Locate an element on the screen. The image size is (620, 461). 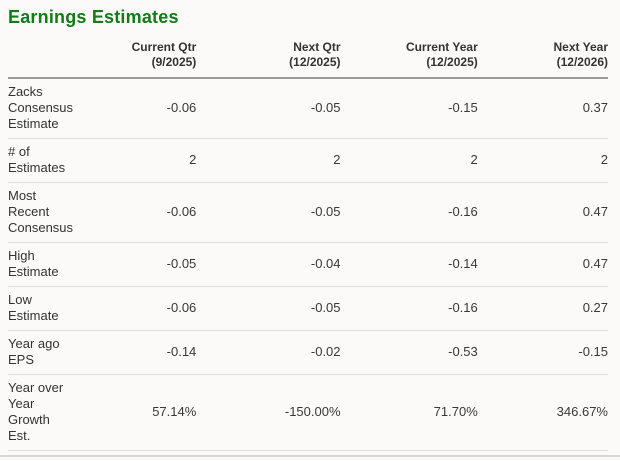
column-header-label: Next Qtr is located at coordinates (317, 47).